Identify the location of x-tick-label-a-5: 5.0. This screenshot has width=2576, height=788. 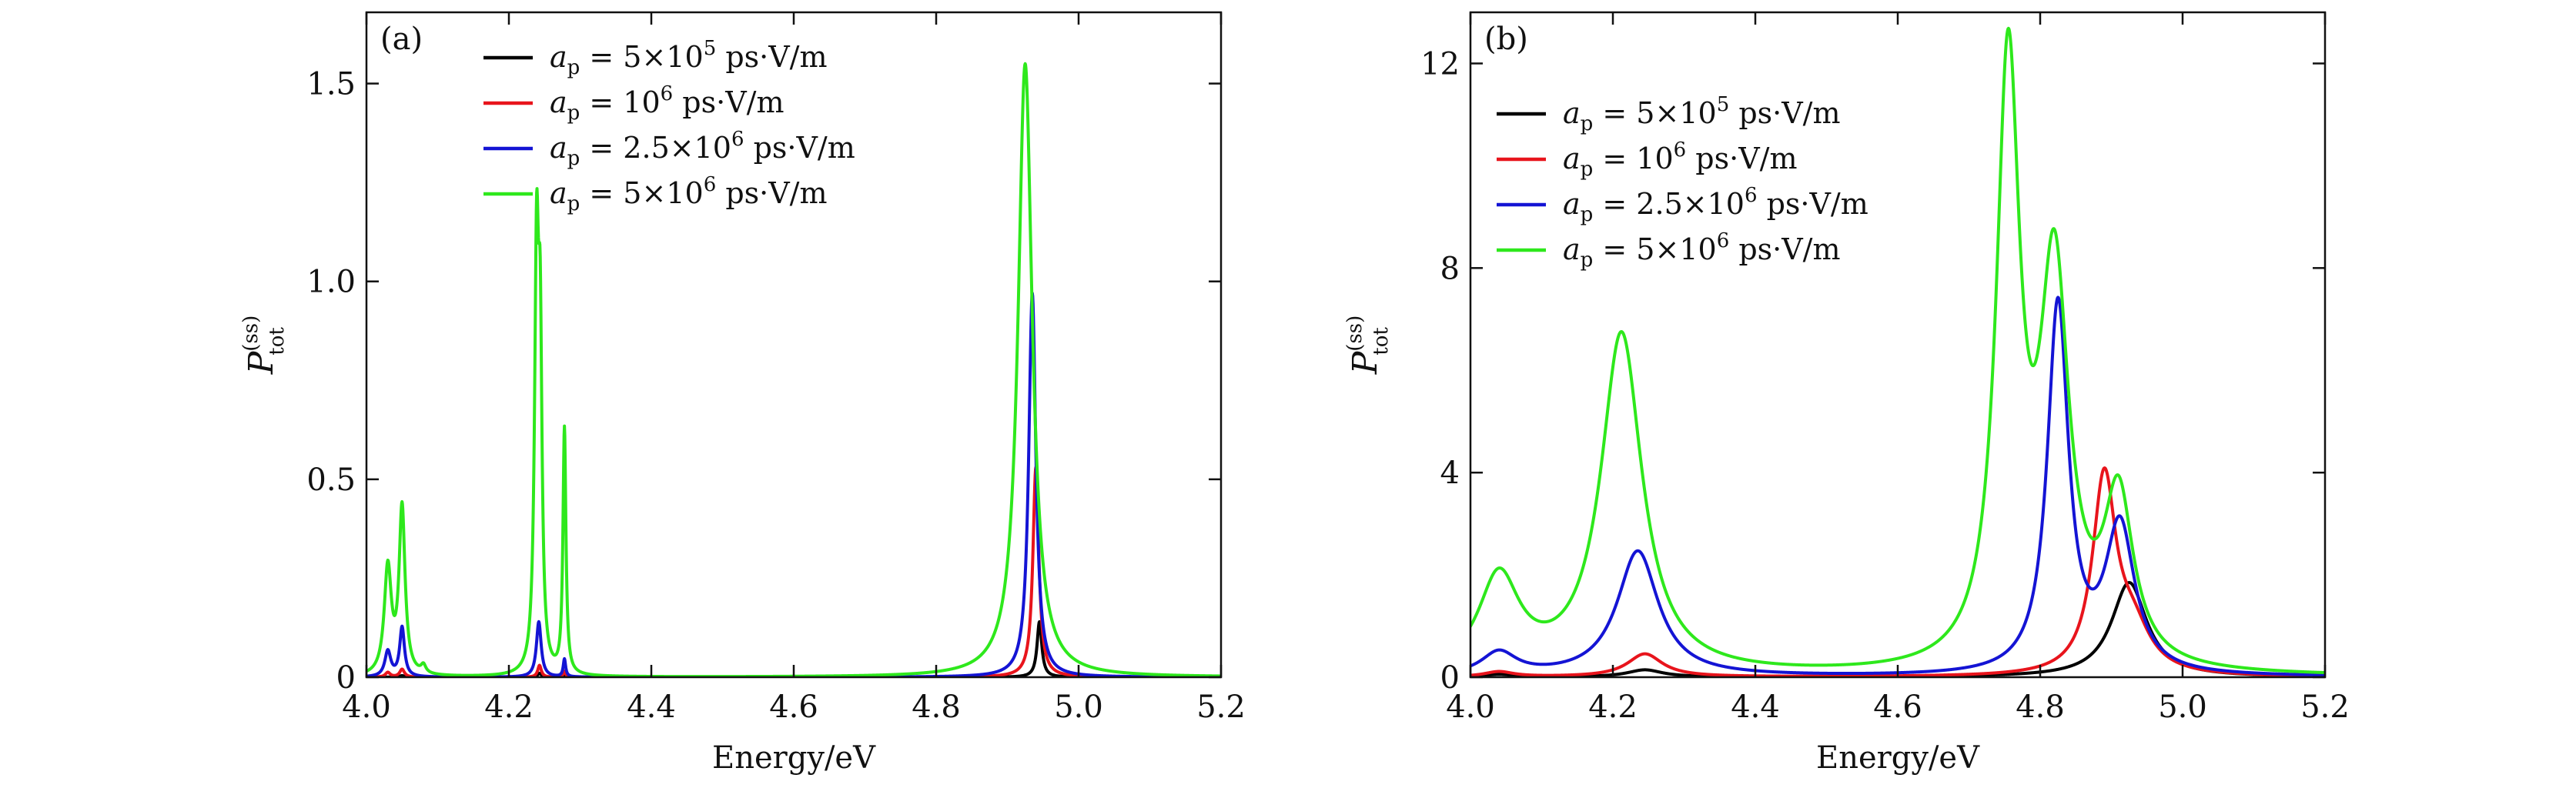
(1079, 707).